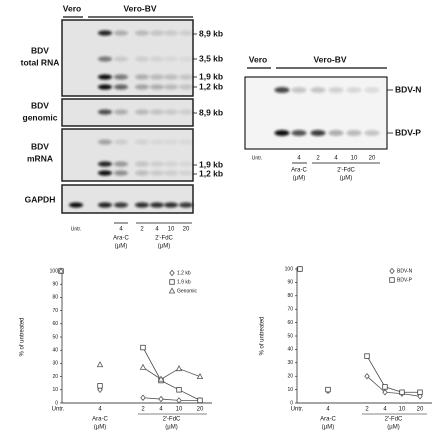  Describe the element at coordinates (372, 159) in the screenshot. I see `lane-label: 20` at that location.